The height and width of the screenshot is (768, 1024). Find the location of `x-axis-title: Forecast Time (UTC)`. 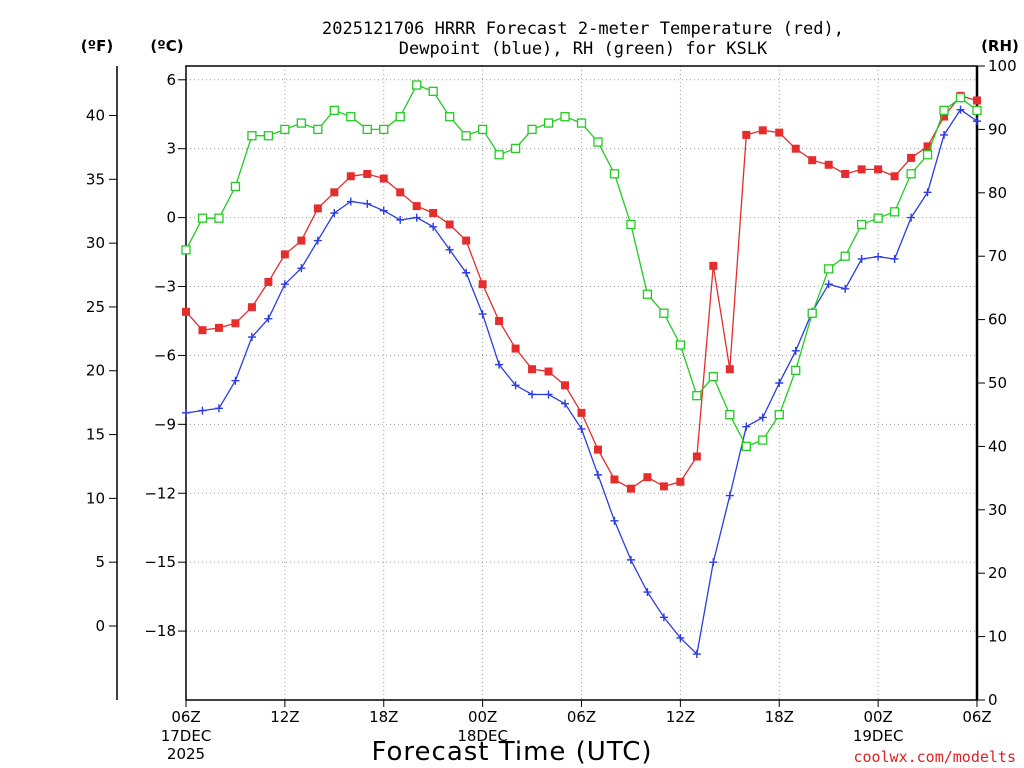

x-axis-title: Forecast Time (UTC) is located at coordinates (511, 752).